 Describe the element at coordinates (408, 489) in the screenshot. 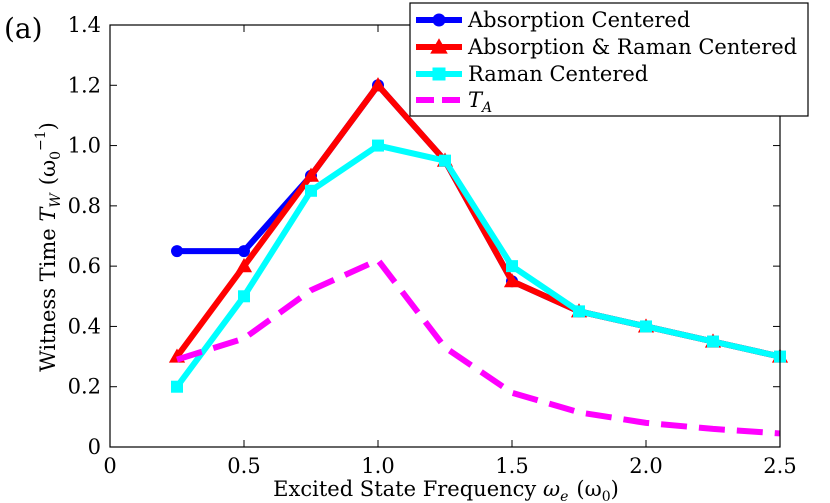

I see `x-axis-label-text: Excited State Frequency` at that location.